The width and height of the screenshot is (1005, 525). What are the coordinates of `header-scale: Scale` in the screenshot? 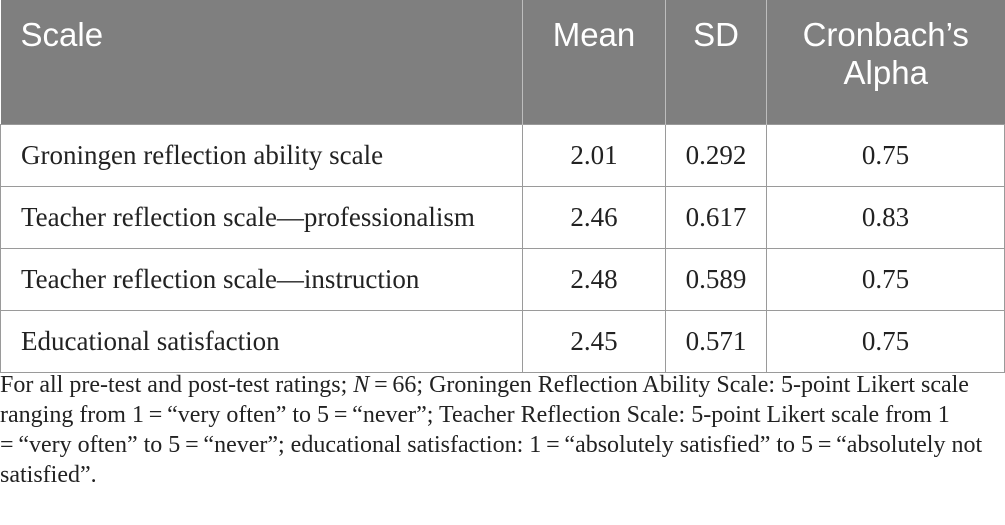 It's located at (261, 62).